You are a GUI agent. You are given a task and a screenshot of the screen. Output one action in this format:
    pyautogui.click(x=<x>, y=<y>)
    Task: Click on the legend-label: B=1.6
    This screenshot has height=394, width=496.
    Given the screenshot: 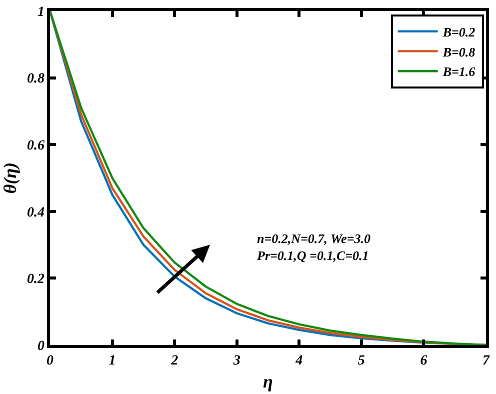 What is the action you would take?
    pyautogui.click(x=459, y=72)
    